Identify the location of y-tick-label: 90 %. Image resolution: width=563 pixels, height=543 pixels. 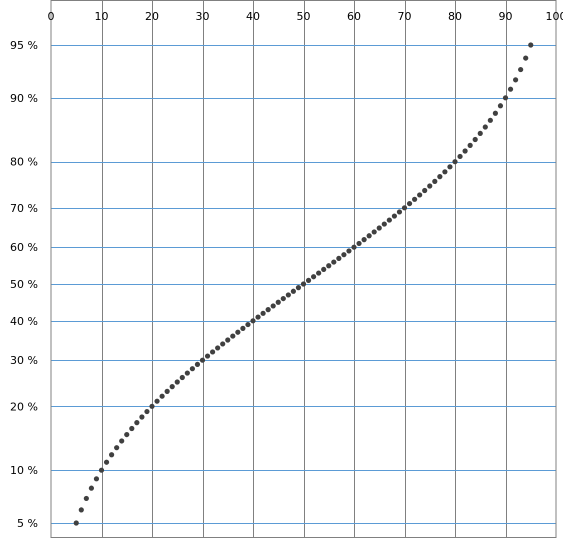
(24, 98).